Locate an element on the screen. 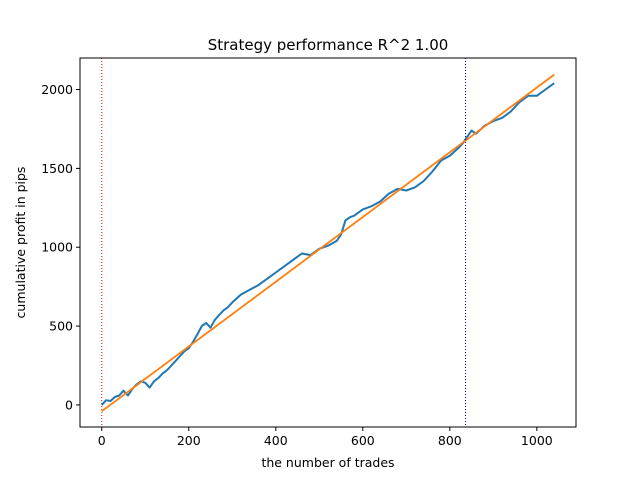 The width and height of the screenshot is (640, 480). y-axis-label: cumulative profit in pips is located at coordinates (20, 243).